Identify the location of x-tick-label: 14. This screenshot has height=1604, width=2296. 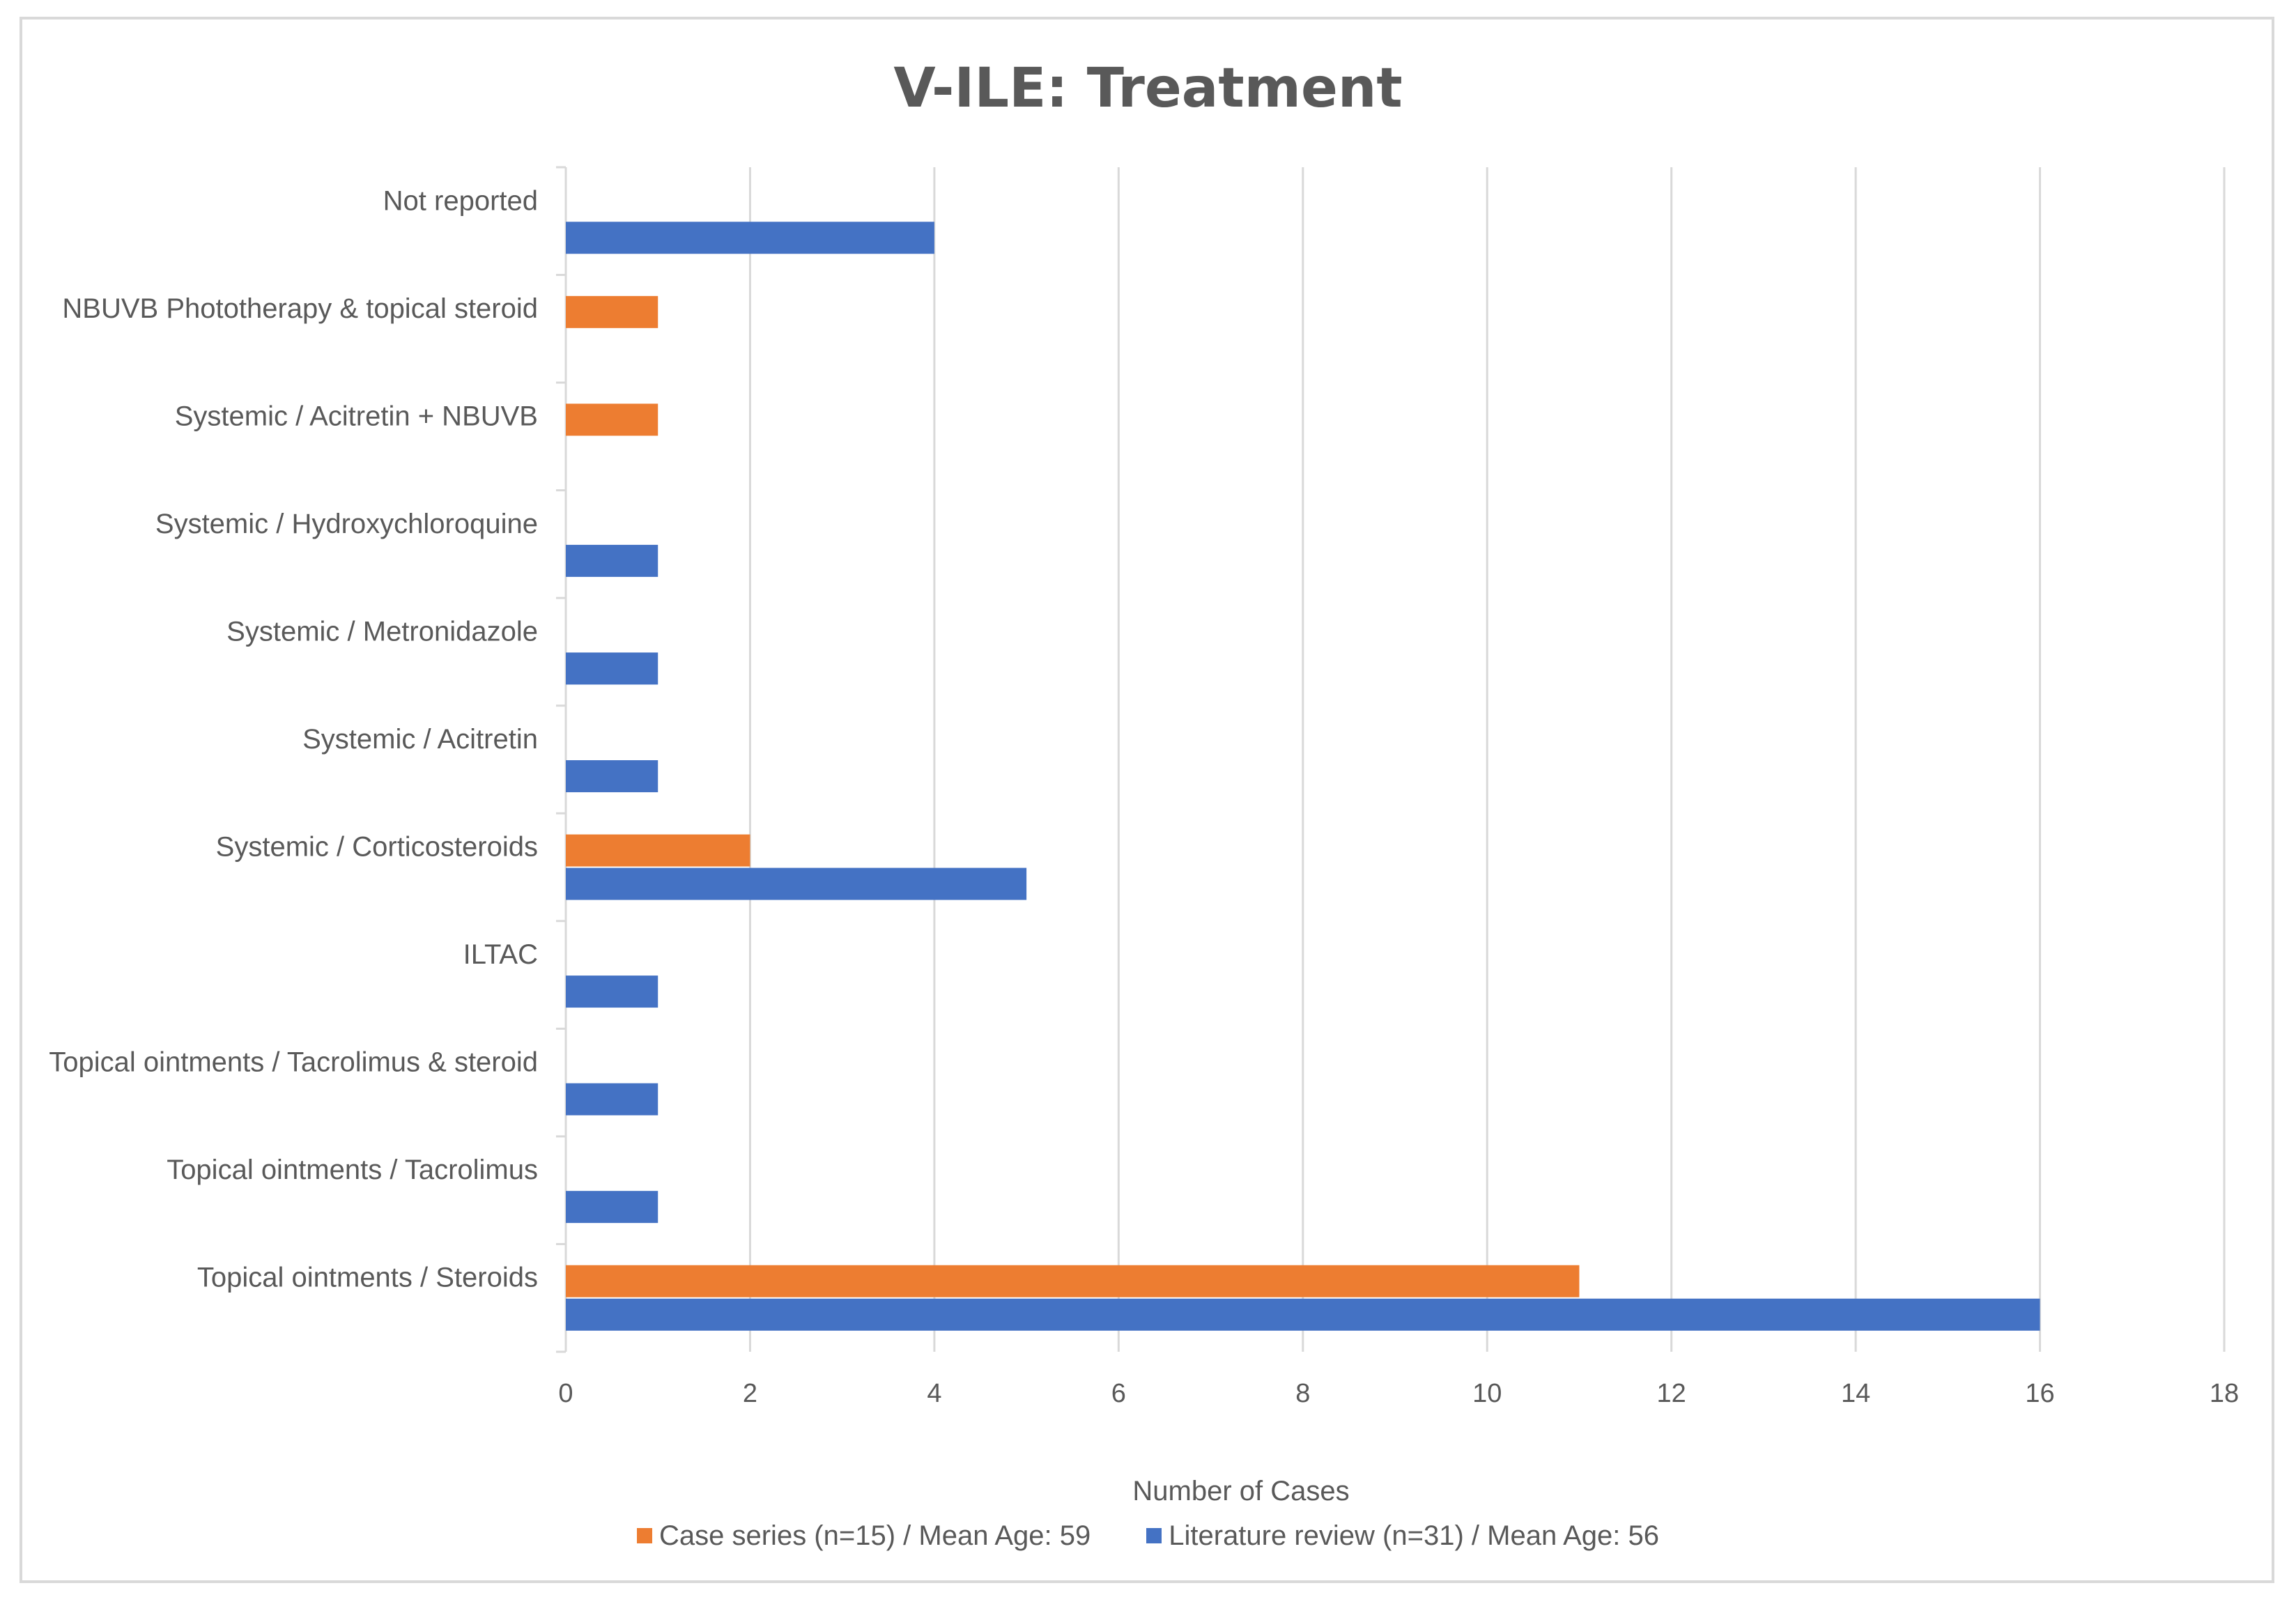
(1855, 1393).